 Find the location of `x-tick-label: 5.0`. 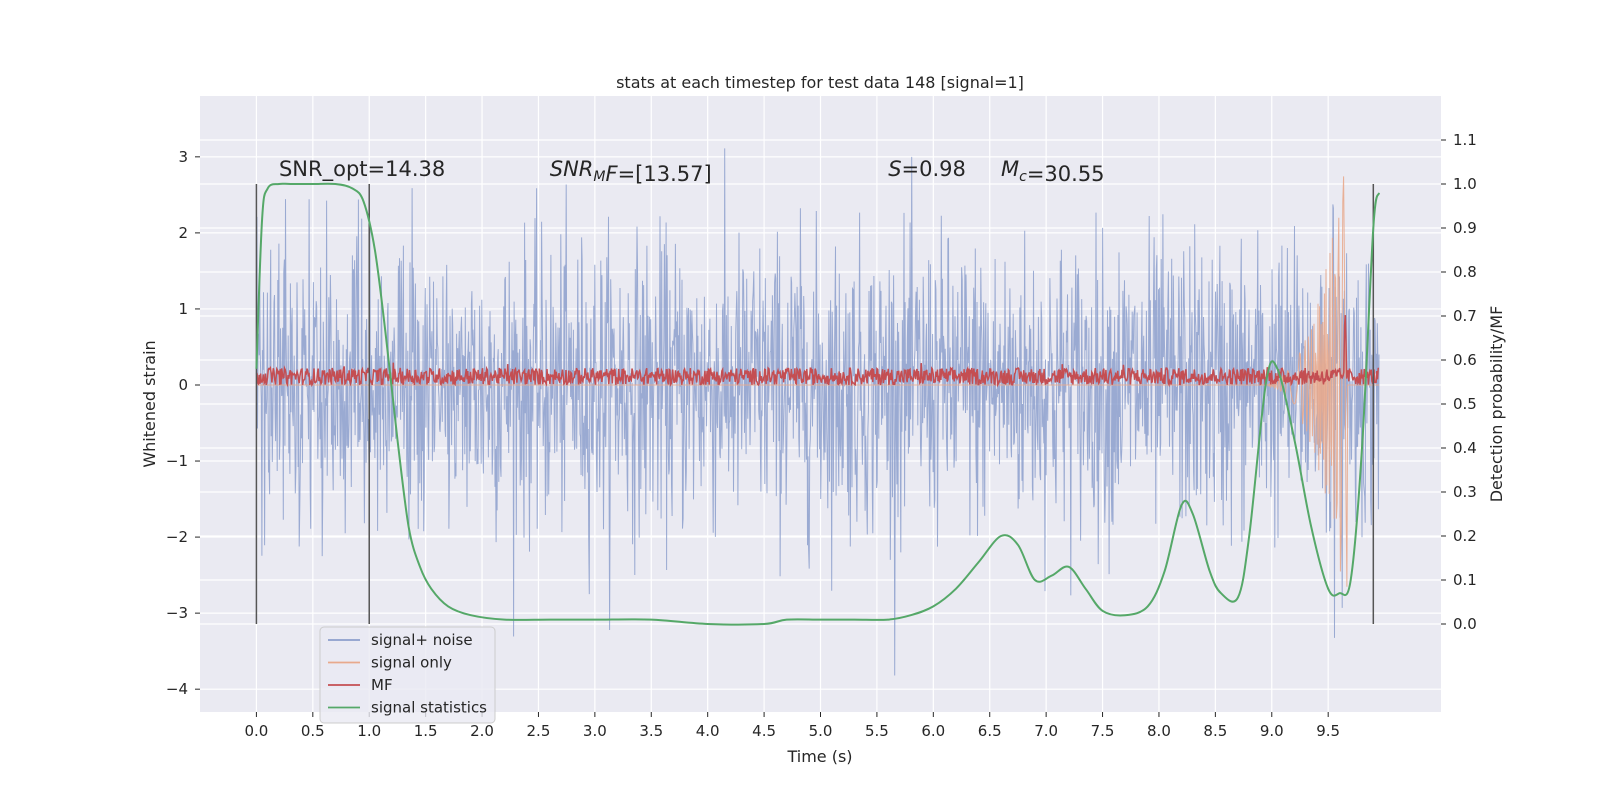

x-tick-label: 5.0 is located at coordinates (821, 731).